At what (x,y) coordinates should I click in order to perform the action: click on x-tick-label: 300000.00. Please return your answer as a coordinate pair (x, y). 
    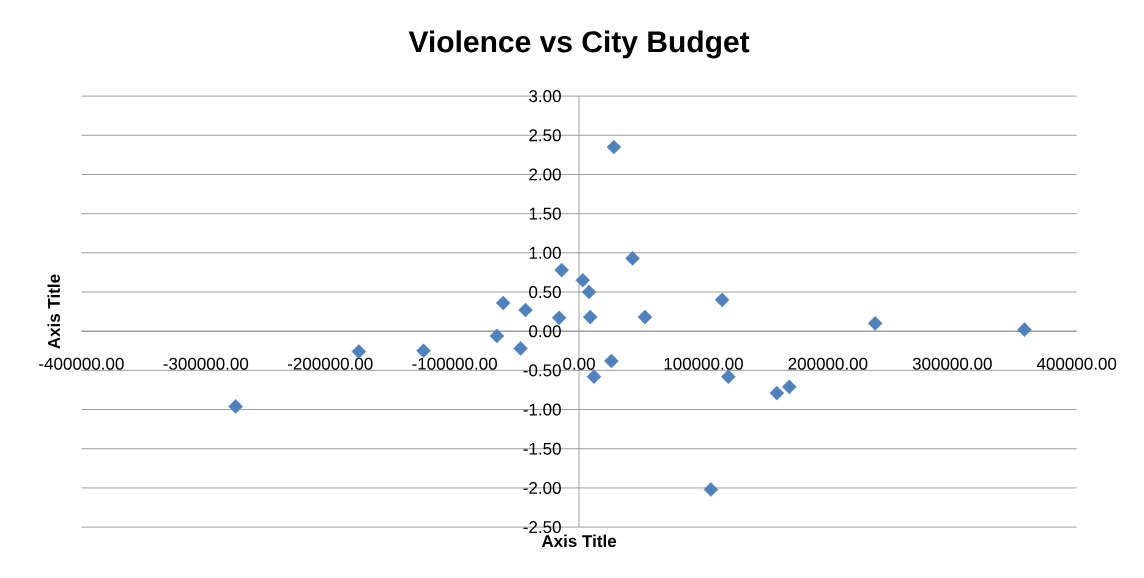
    Looking at the image, I should click on (952, 363).